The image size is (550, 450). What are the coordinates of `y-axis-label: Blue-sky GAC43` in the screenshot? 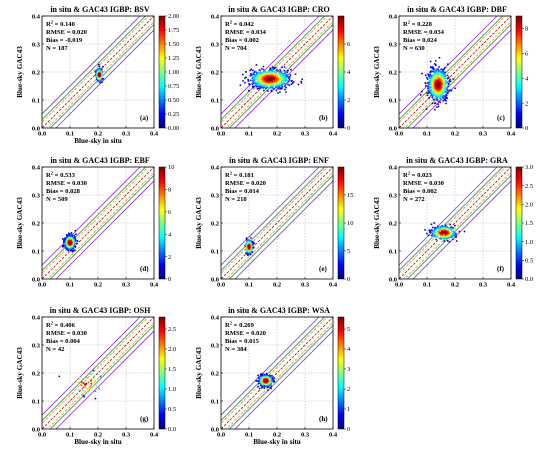 It's located at (377, 223).